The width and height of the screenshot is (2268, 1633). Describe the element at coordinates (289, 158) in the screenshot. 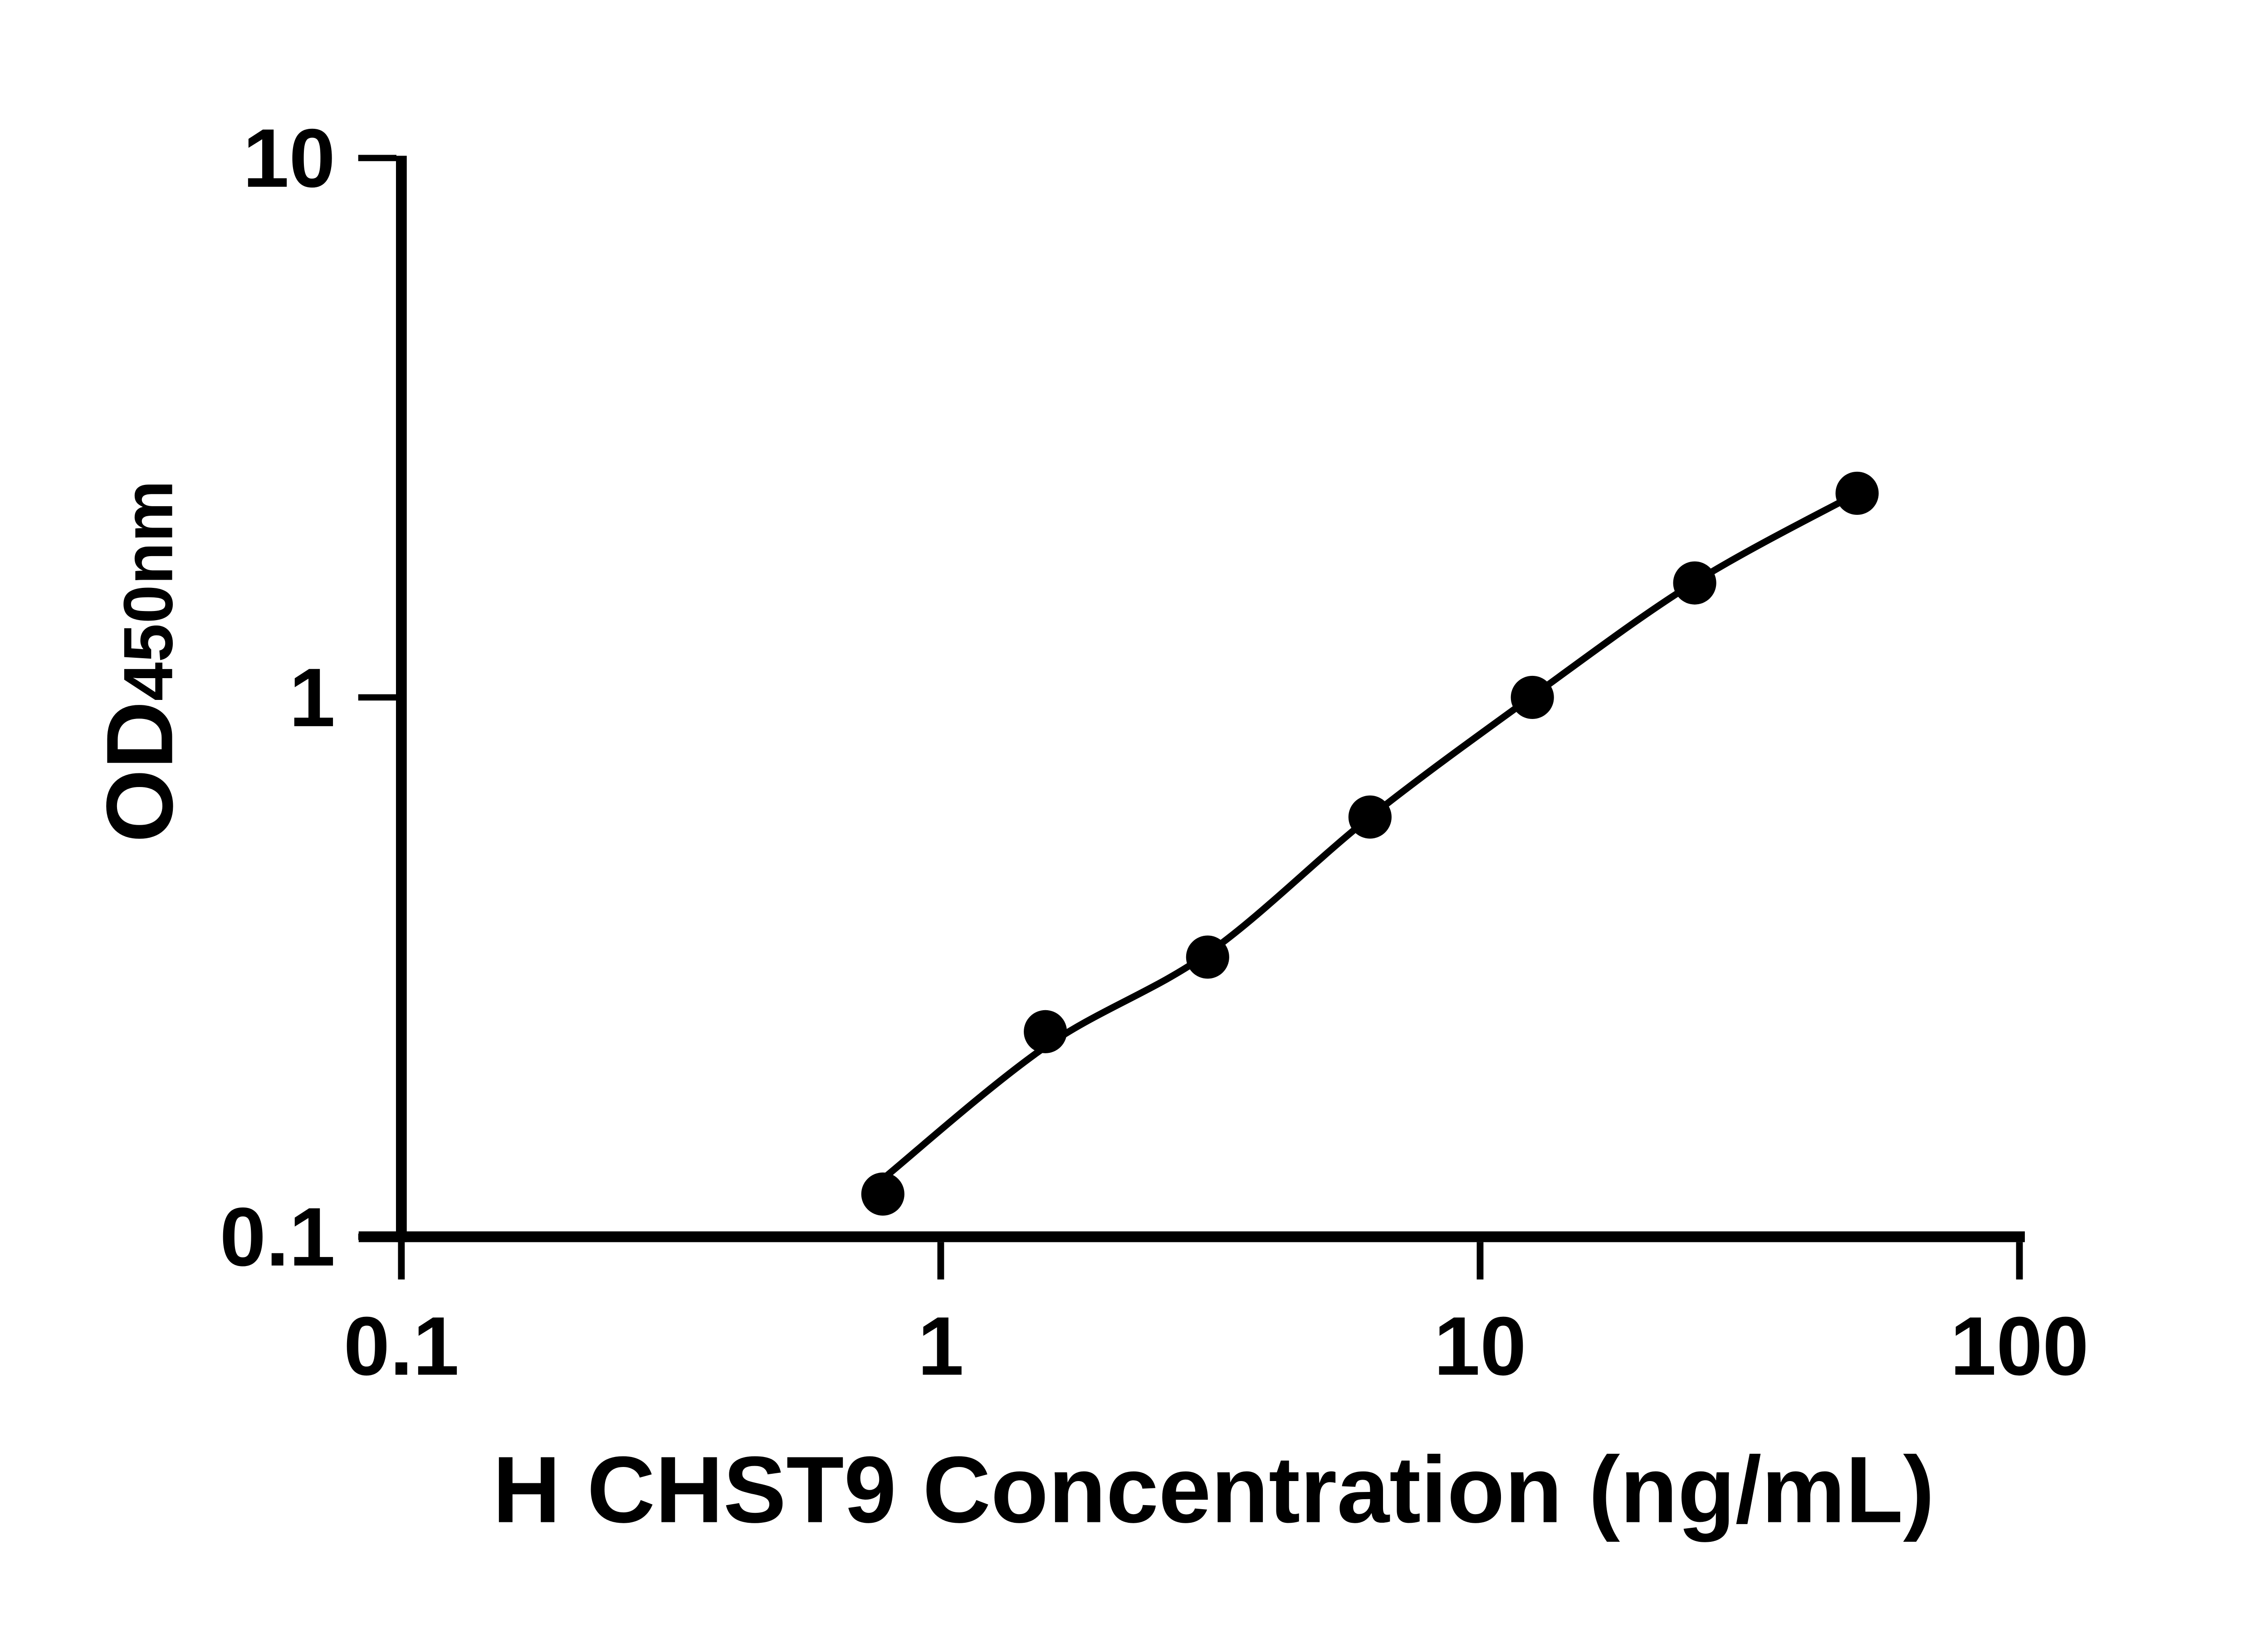

I see `y-tick-label: 10` at that location.